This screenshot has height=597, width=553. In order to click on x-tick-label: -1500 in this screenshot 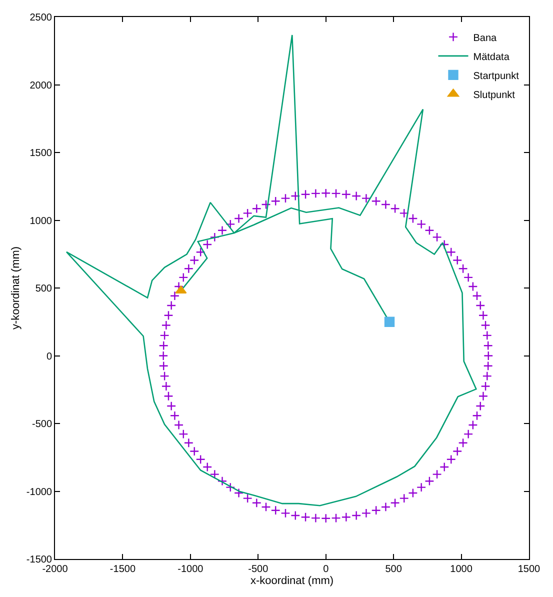, I will do `click(123, 569)`.